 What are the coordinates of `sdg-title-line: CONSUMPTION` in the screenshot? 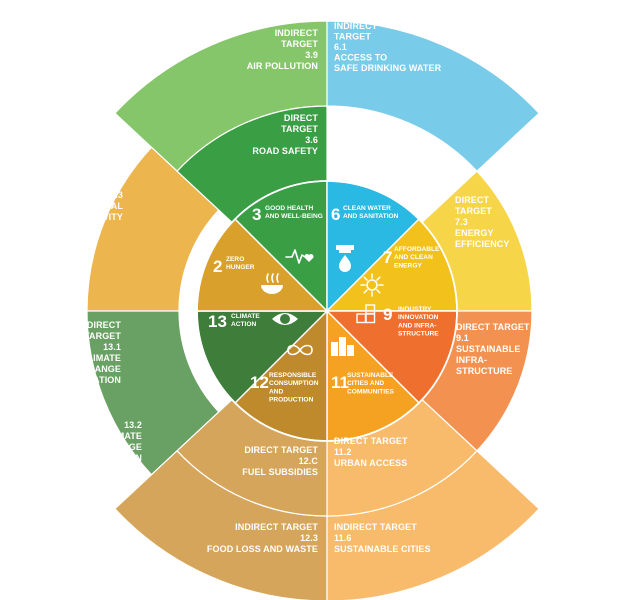 It's located at (294, 383).